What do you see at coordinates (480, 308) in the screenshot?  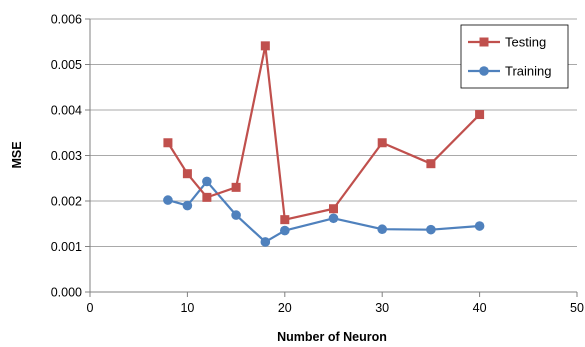 I see `x-tick-label: 40` at bounding box center [480, 308].